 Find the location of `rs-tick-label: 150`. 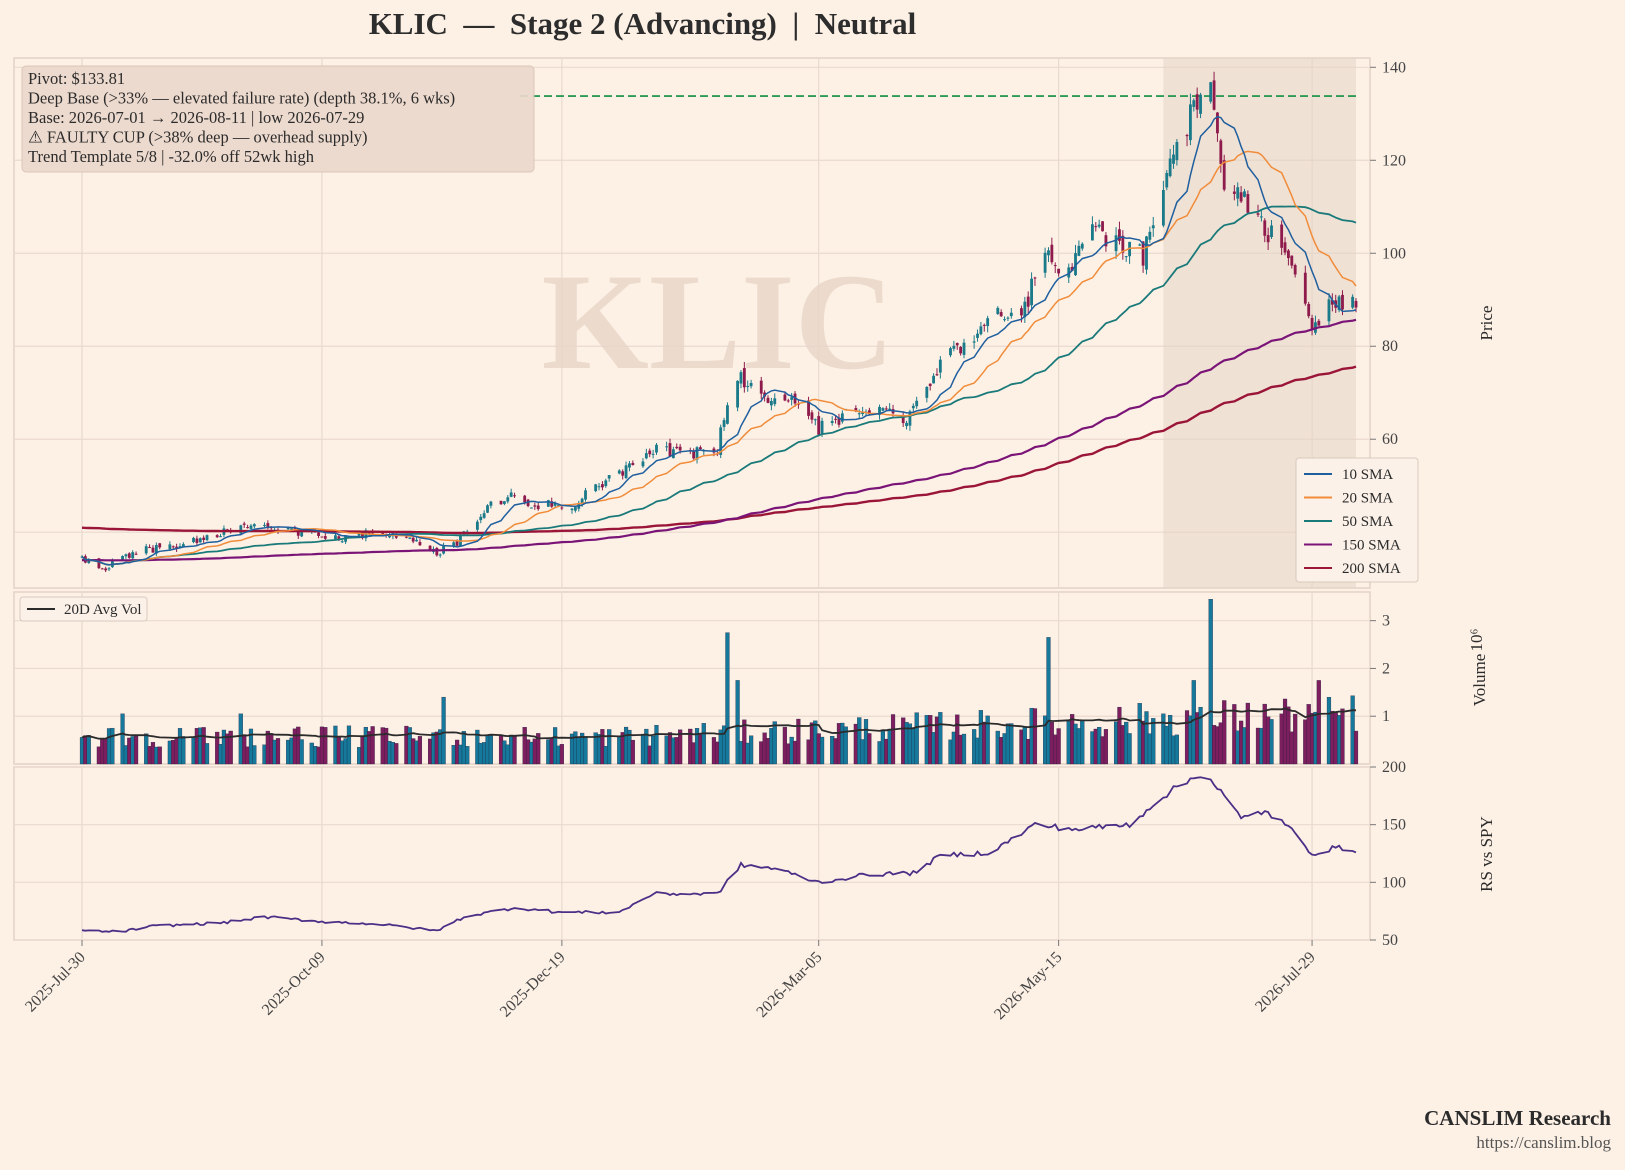

rs-tick-label: 150 is located at coordinates (1394, 825).